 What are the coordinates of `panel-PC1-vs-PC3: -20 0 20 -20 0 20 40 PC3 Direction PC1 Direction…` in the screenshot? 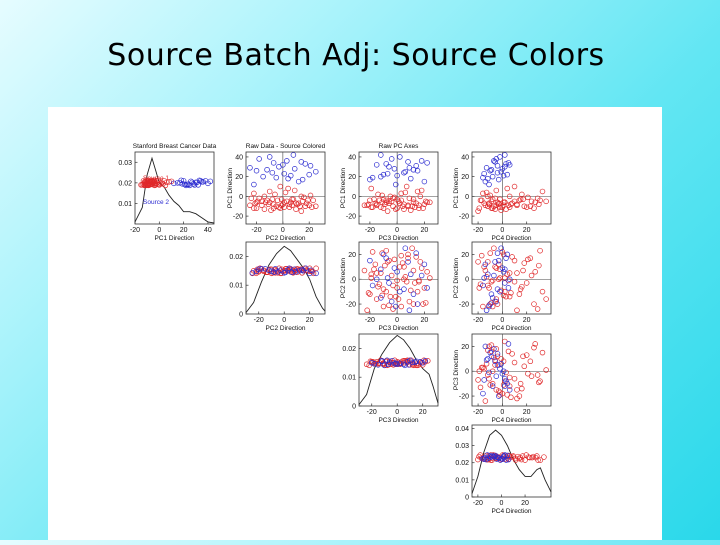 It's located at (389, 192).